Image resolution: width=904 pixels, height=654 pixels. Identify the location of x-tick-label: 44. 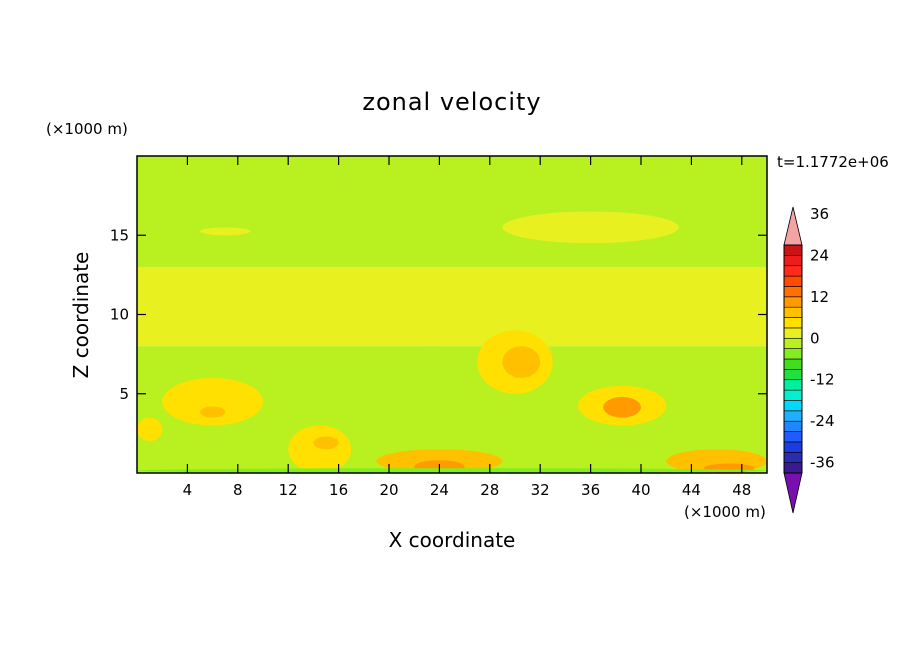
(691, 490).